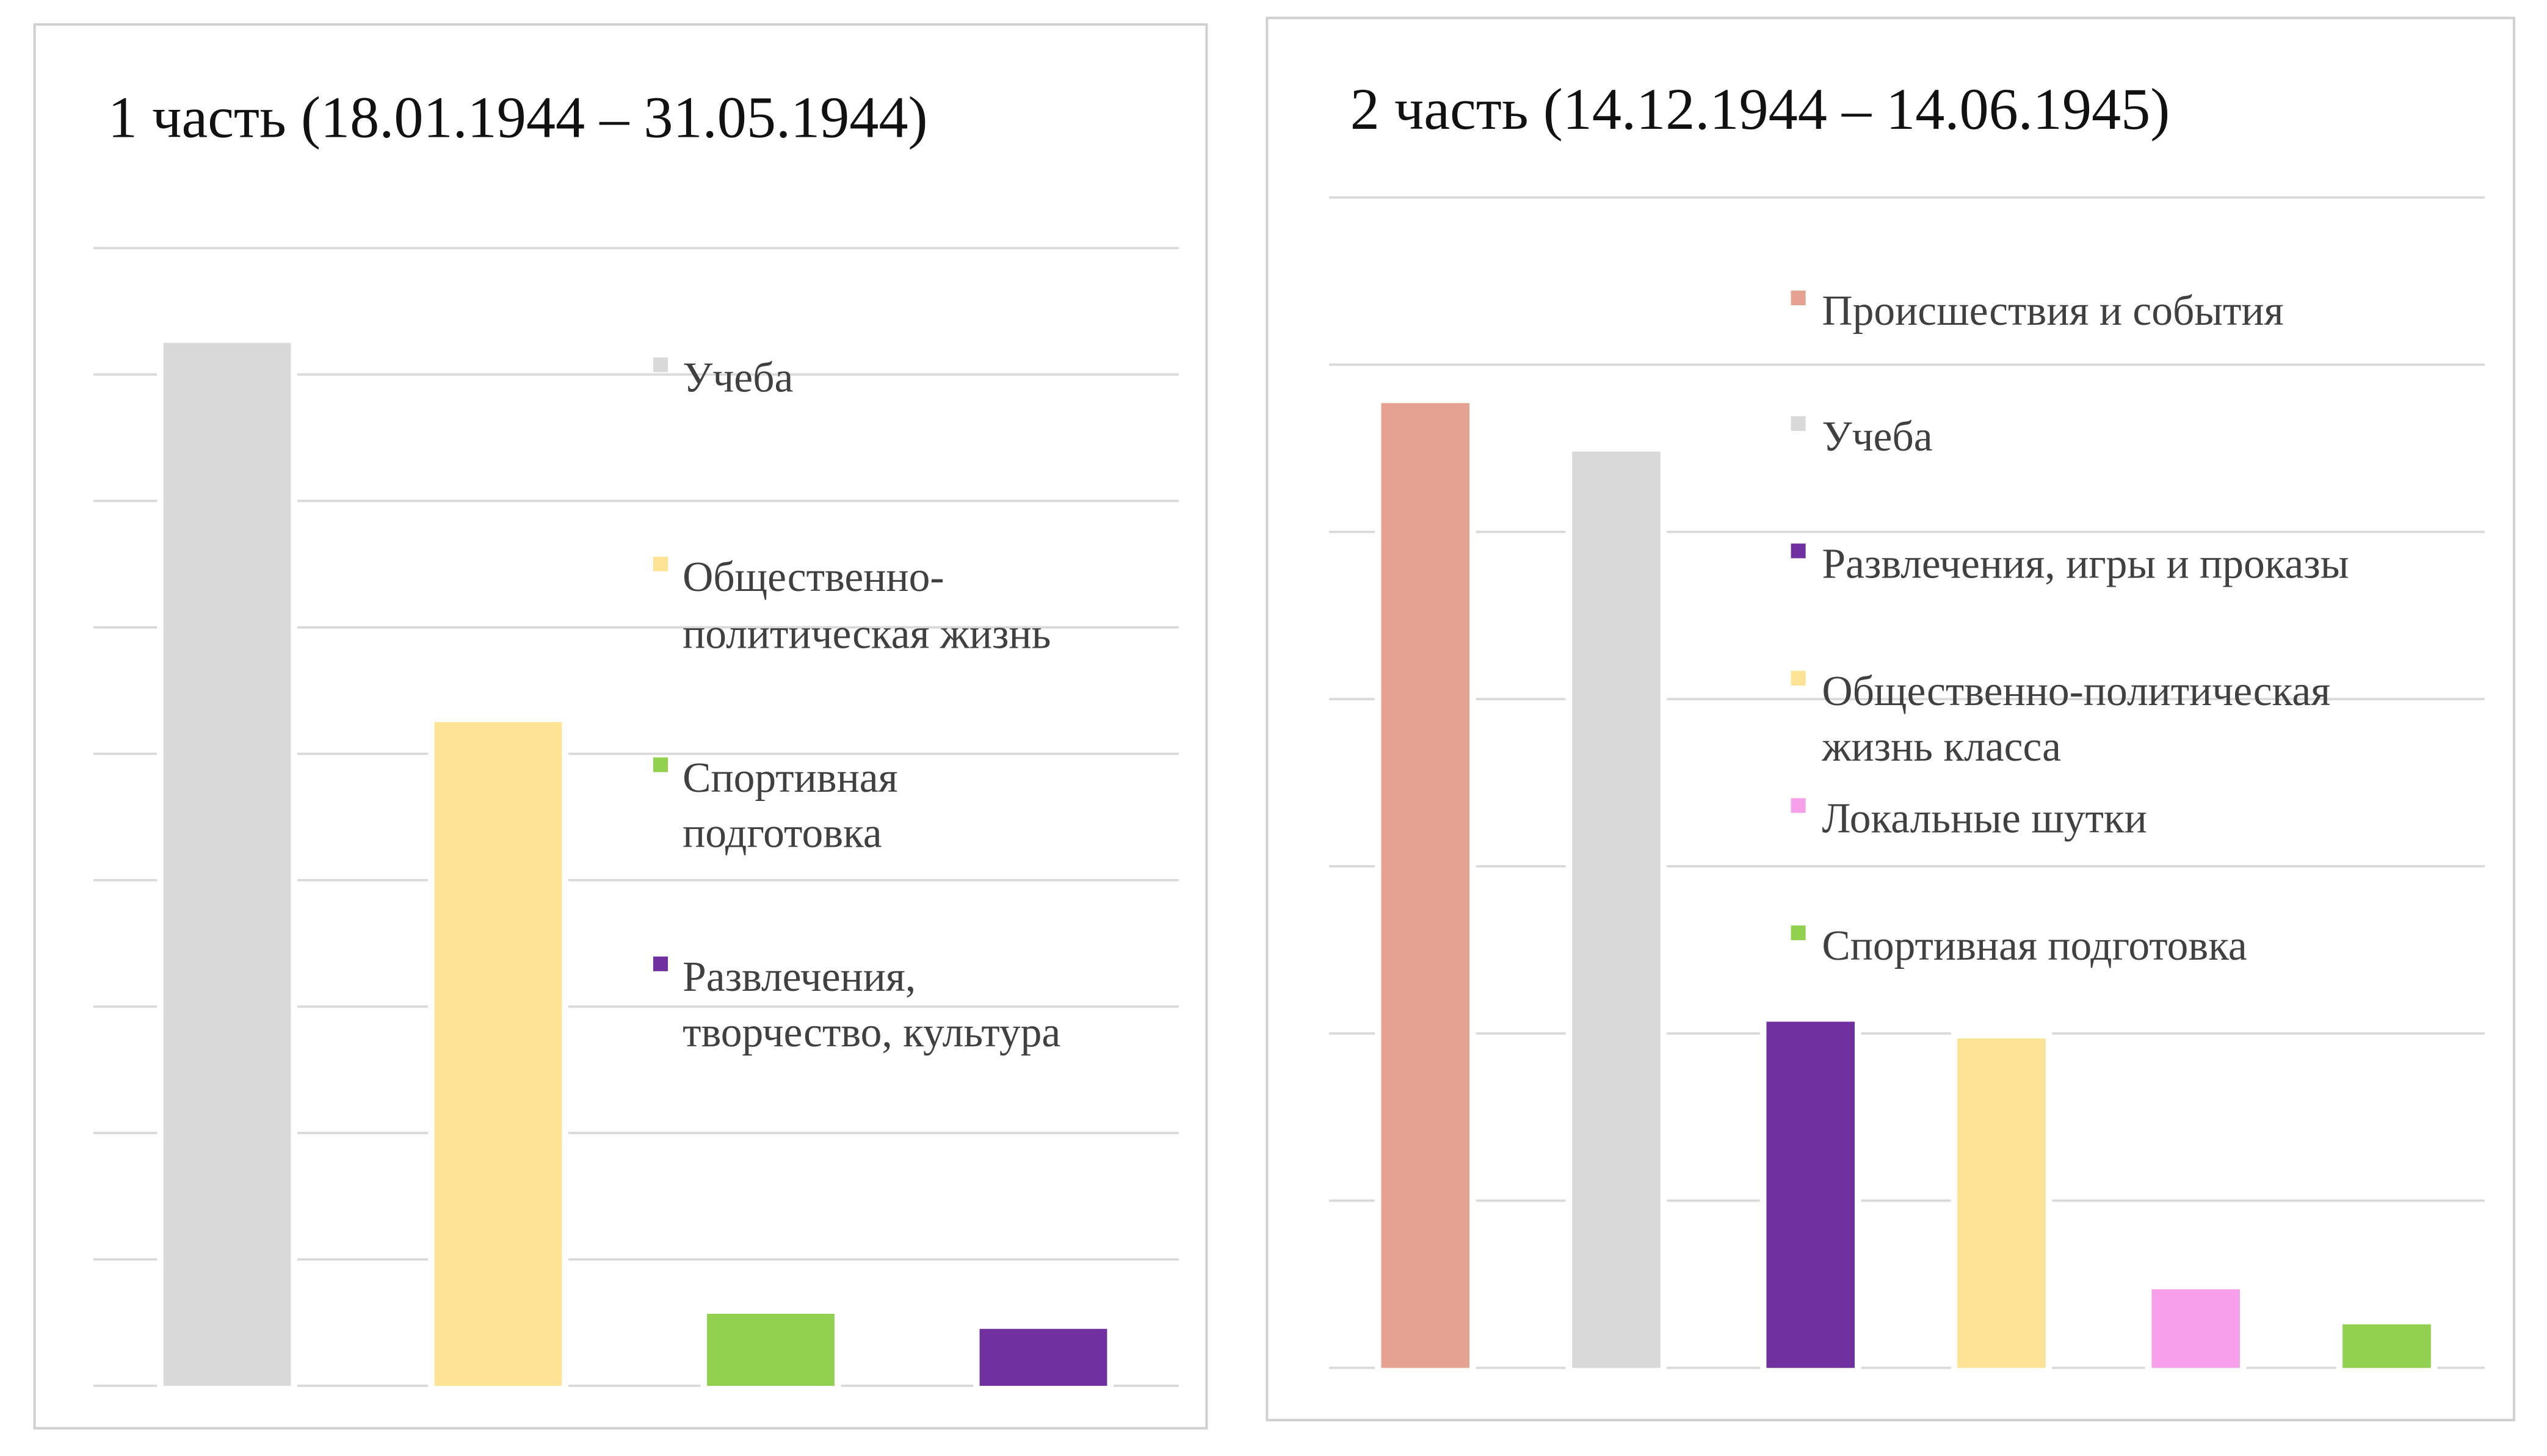 Image resolution: width=2547 pixels, height=1456 pixels. I want to click on legend-label-line: Развлечения,, so click(799, 977).